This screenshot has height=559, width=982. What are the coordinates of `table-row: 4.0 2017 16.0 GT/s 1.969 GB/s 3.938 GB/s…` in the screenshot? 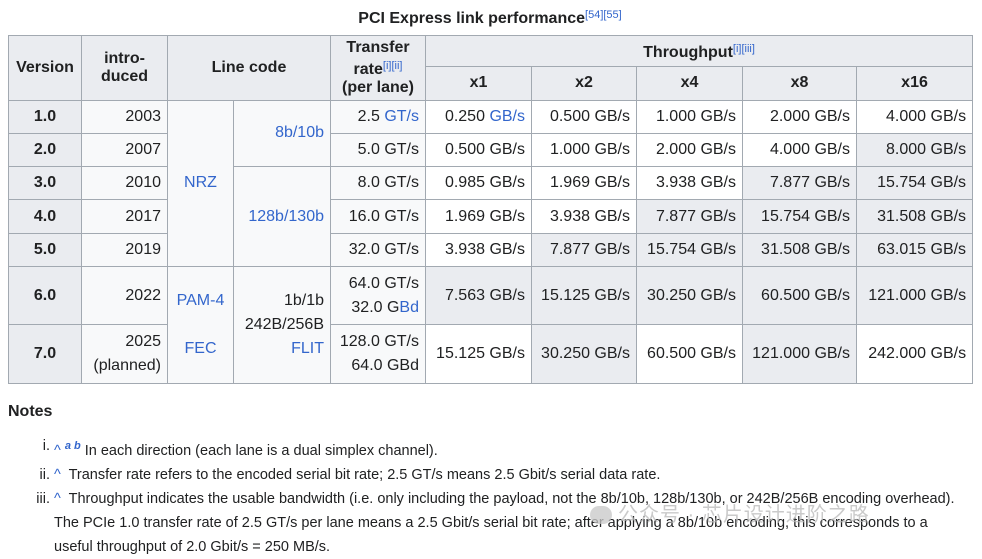 It's located at (491, 216).